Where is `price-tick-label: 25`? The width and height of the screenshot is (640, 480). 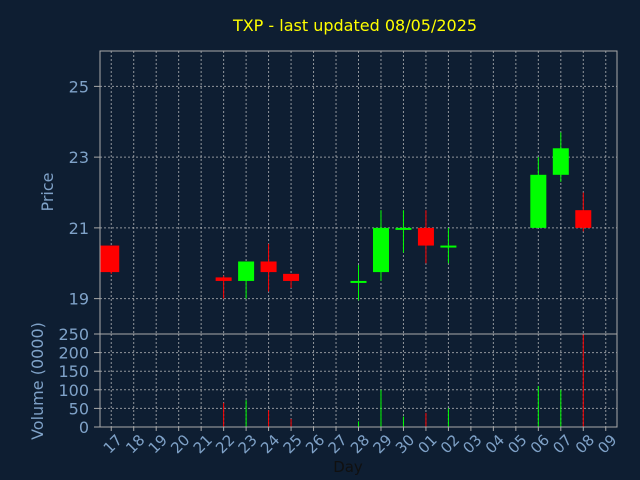 price-tick-label: 25 is located at coordinates (79, 86).